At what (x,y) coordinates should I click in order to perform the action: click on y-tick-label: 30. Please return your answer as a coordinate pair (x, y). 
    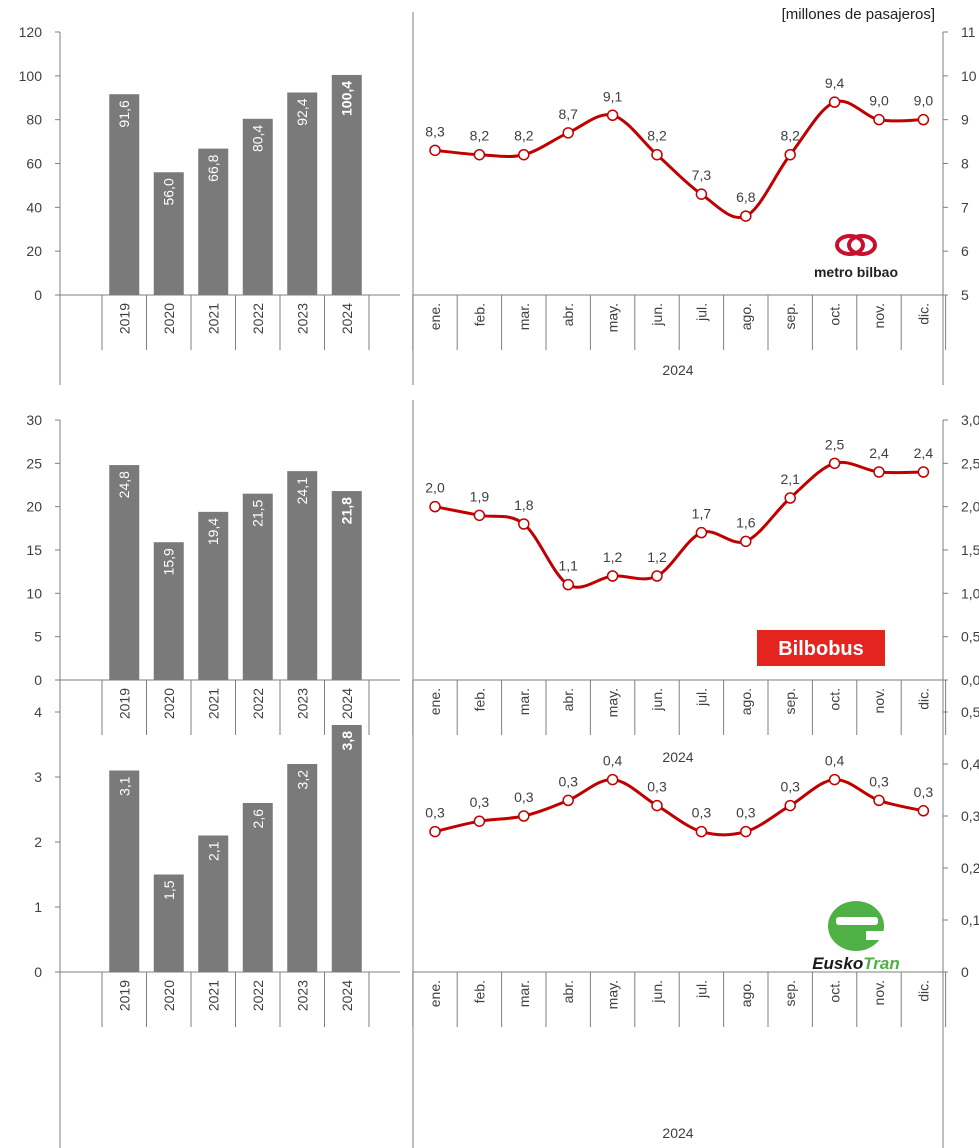
    Looking at the image, I should click on (34, 420).